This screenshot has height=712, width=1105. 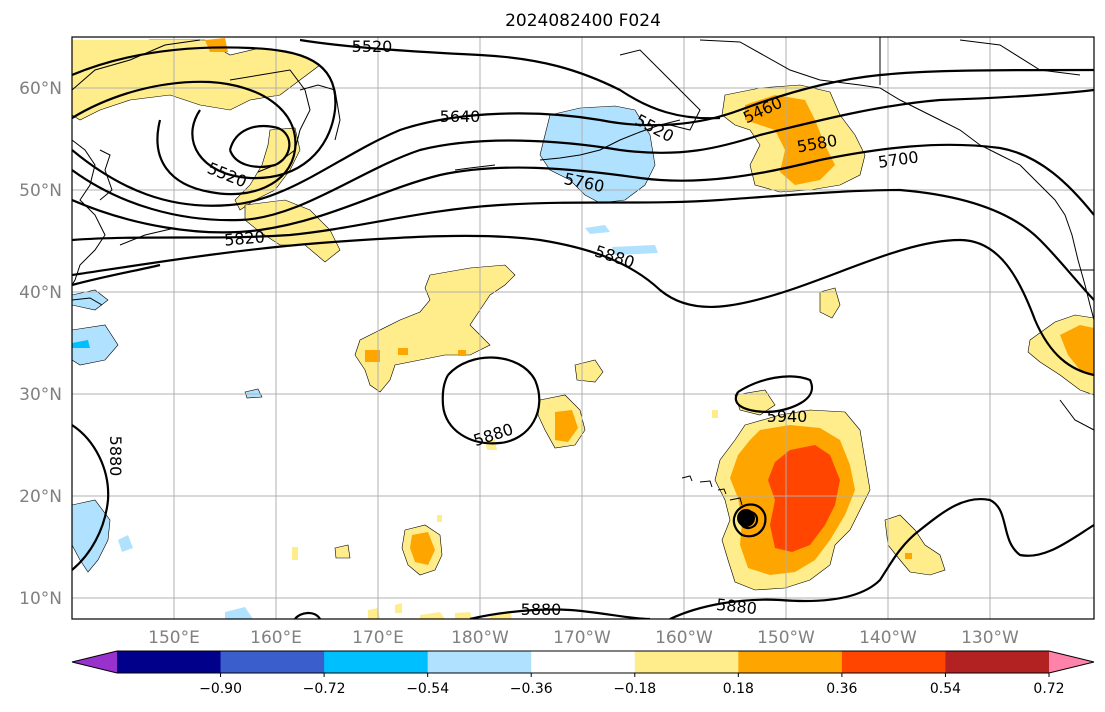 What do you see at coordinates (684, 638) in the screenshot?
I see `lon-label: 160°W` at bounding box center [684, 638].